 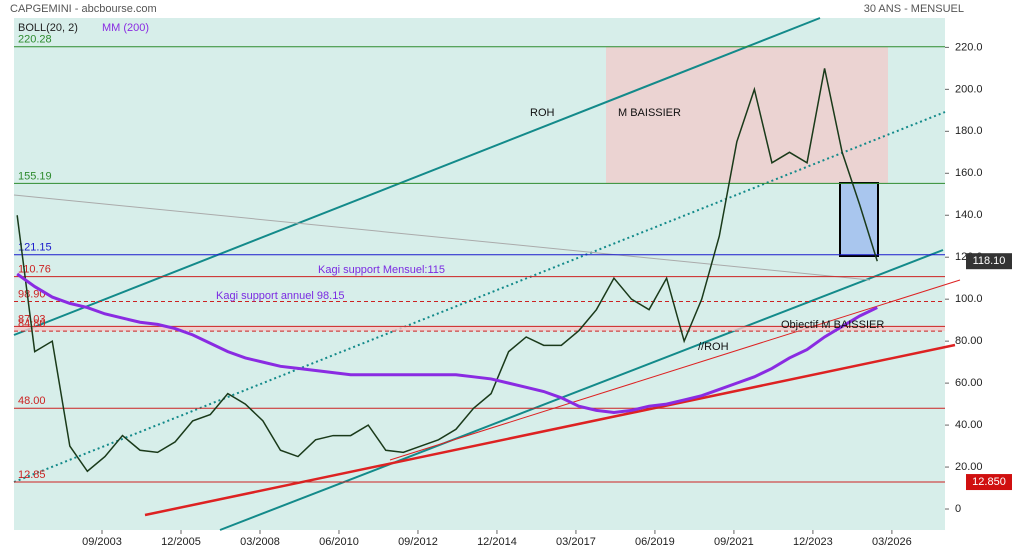 I want to click on x-tick-label: 03/2017, so click(x=576, y=542).